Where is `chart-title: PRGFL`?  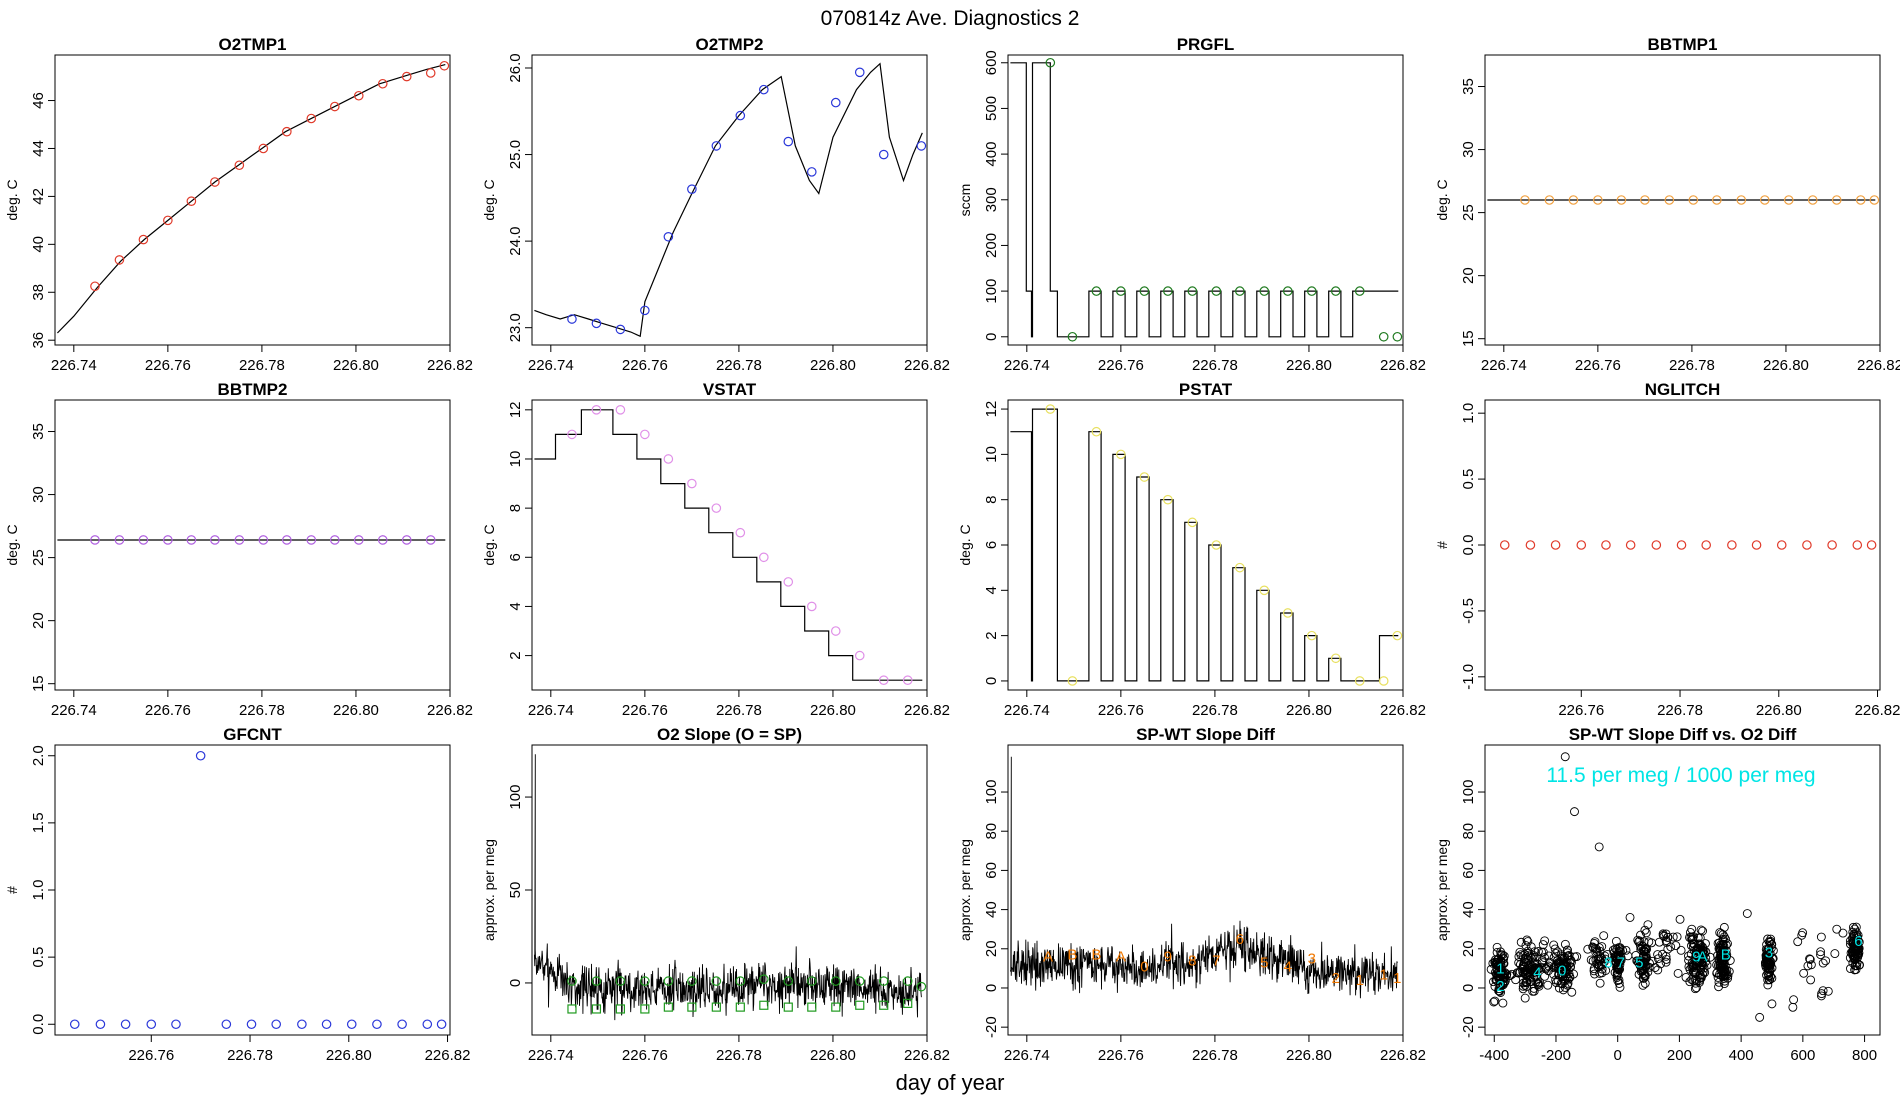
chart-title: PRGFL is located at coordinates (1206, 44).